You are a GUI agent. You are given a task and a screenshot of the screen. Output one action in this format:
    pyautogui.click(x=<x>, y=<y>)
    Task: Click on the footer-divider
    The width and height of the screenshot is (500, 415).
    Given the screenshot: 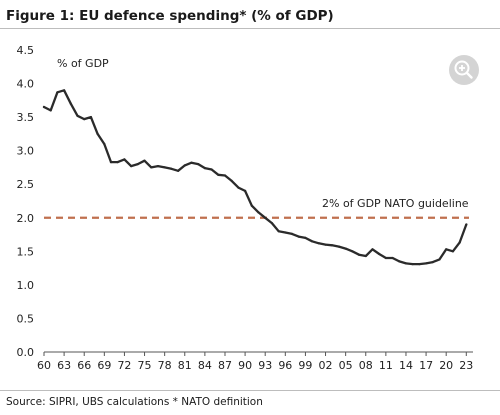 What is the action you would take?
    pyautogui.click(x=250, y=390)
    